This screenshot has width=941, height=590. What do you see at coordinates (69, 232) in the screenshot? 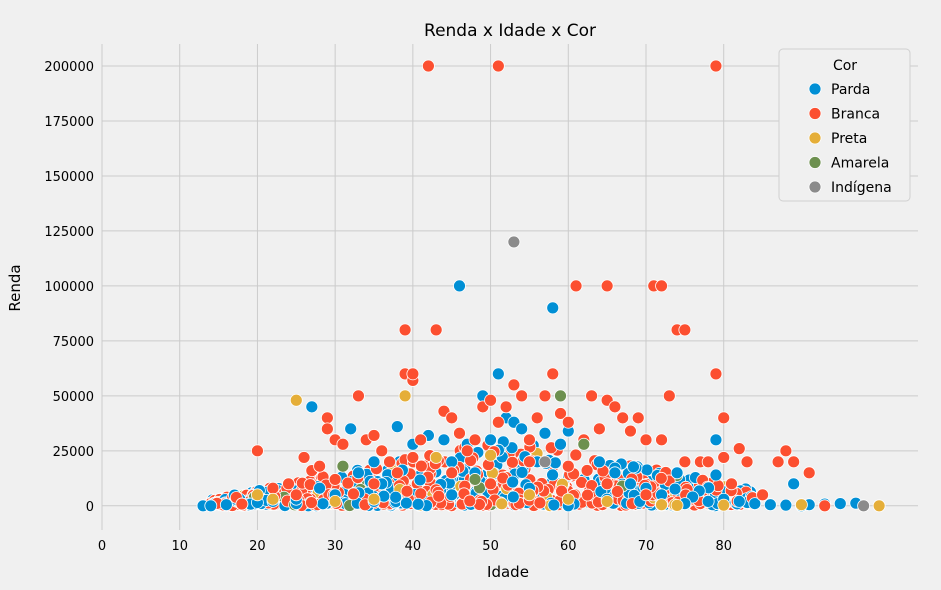
I see `y-tick-label: 125000` at bounding box center [69, 232].